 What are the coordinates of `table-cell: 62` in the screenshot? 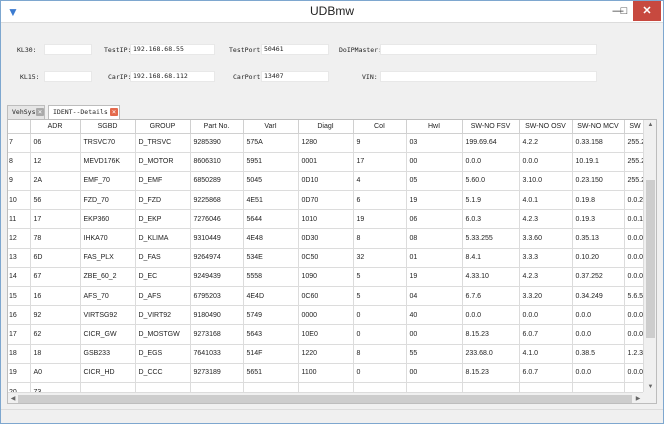 It's located at (55, 334).